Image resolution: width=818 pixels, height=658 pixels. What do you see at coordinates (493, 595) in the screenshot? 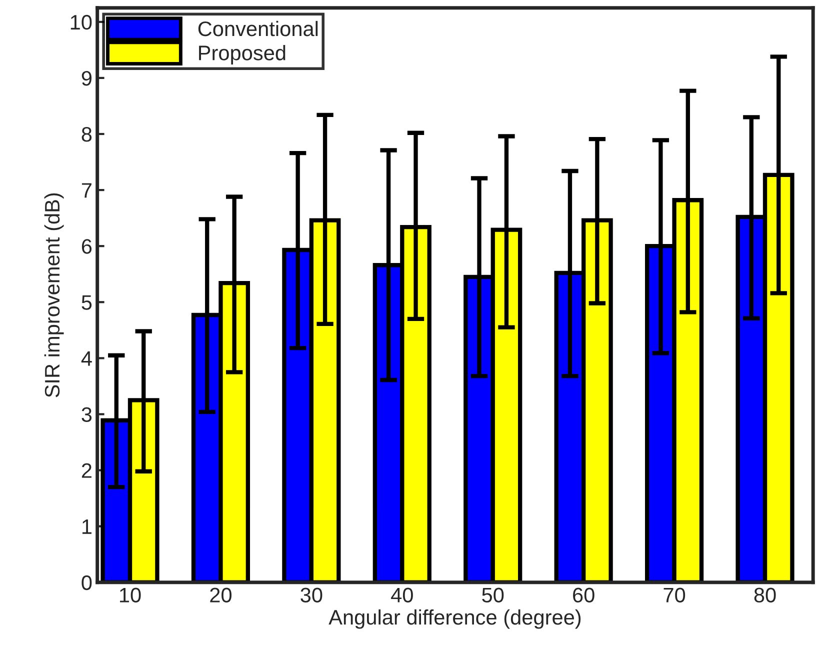
I see `x-tick-label: 50` at bounding box center [493, 595].